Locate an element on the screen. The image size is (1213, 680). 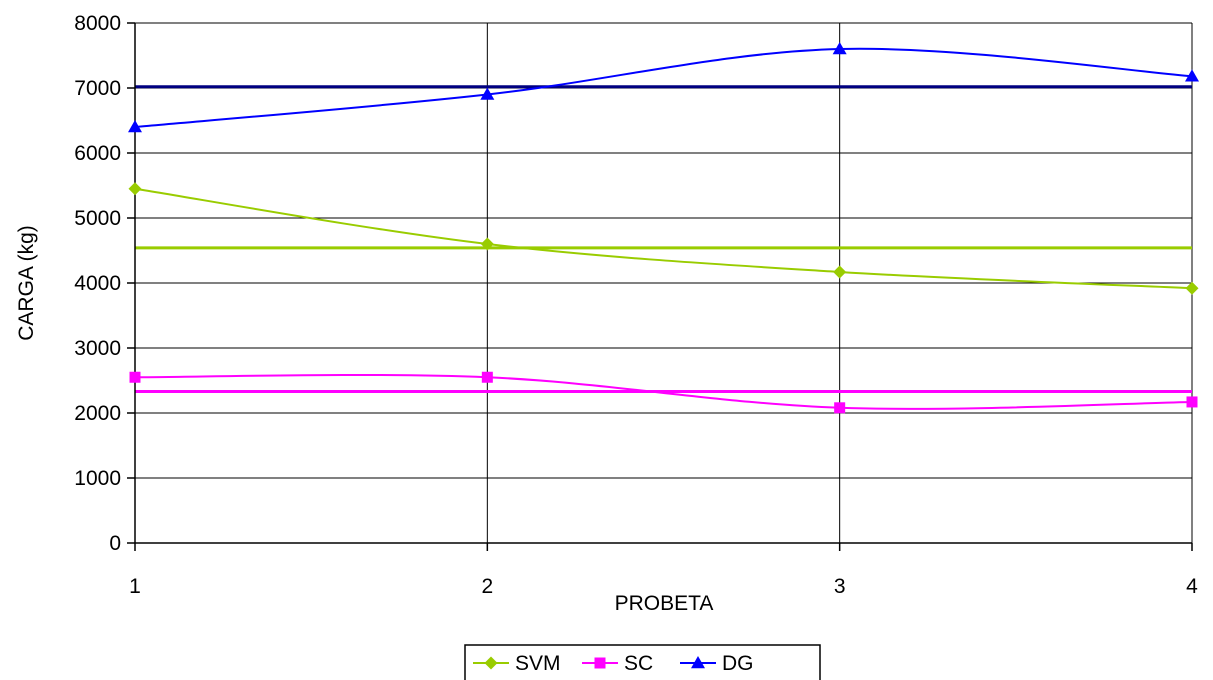
y-tick-label: 0 is located at coordinates (115, 543).